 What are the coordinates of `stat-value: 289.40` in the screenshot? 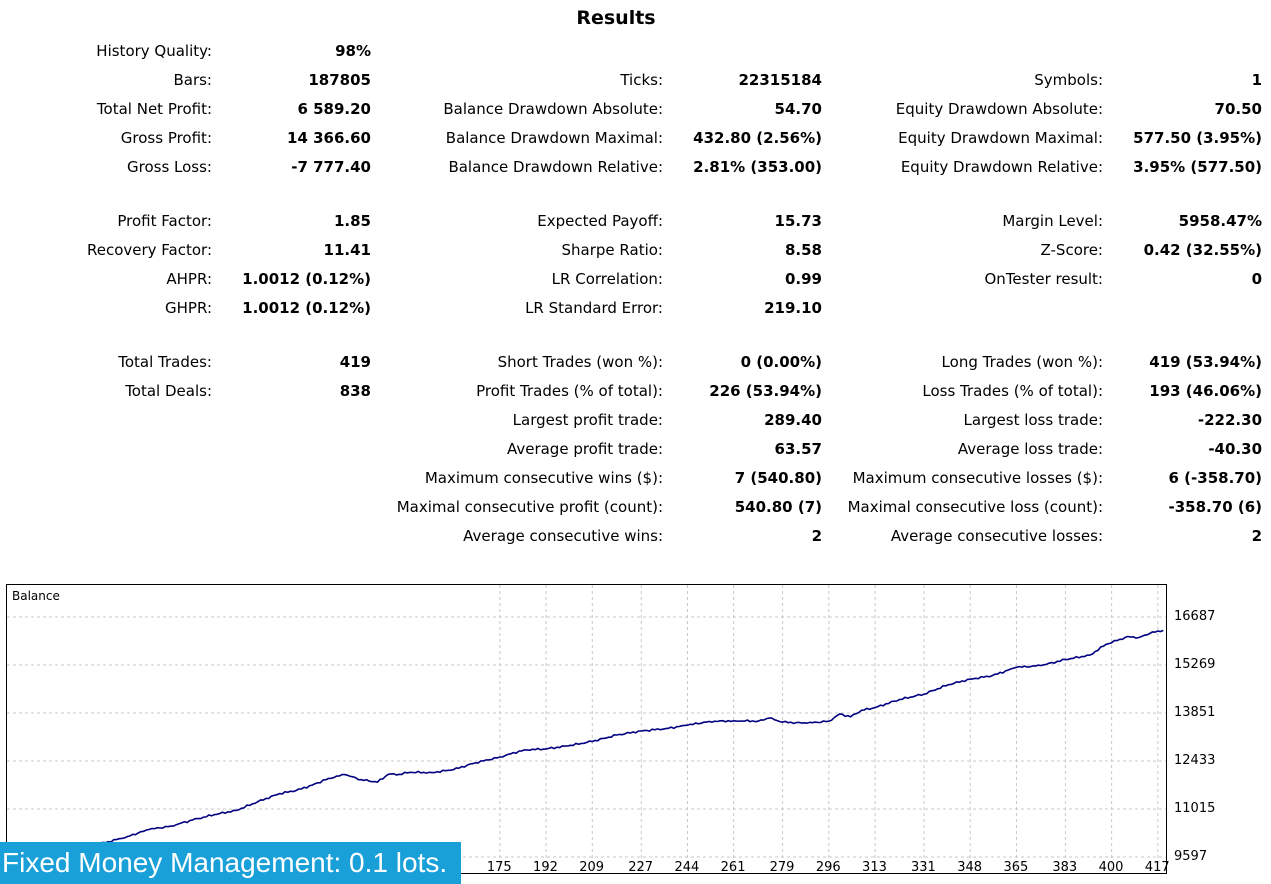 It's located at (793, 420).